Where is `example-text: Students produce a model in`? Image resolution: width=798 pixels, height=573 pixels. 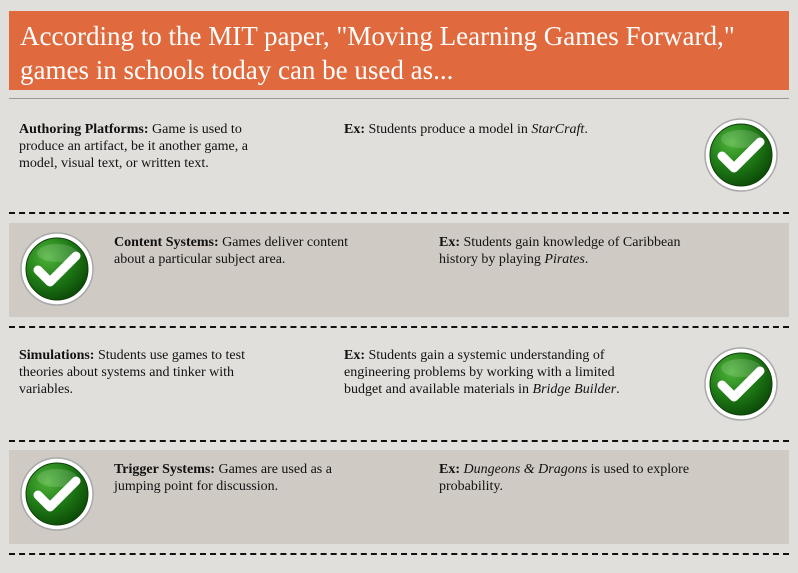
example-text: Students produce a model in is located at coordinates (448, 129).